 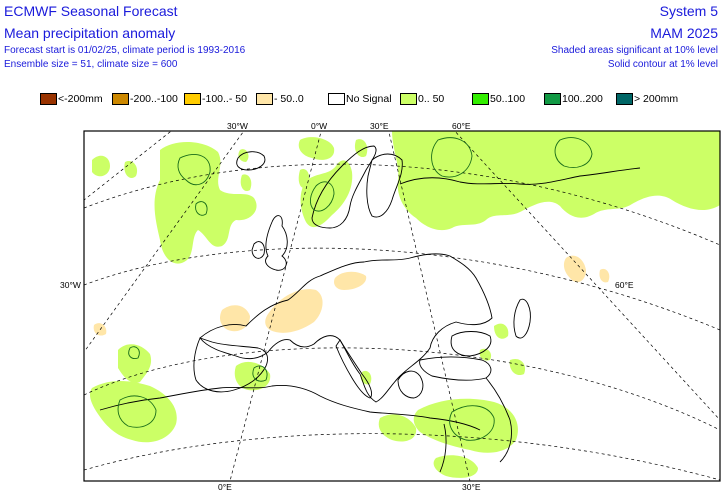 I want to click on anomaly-subtitle: Mean precipitation anomaly, so click(x=90, y=33).